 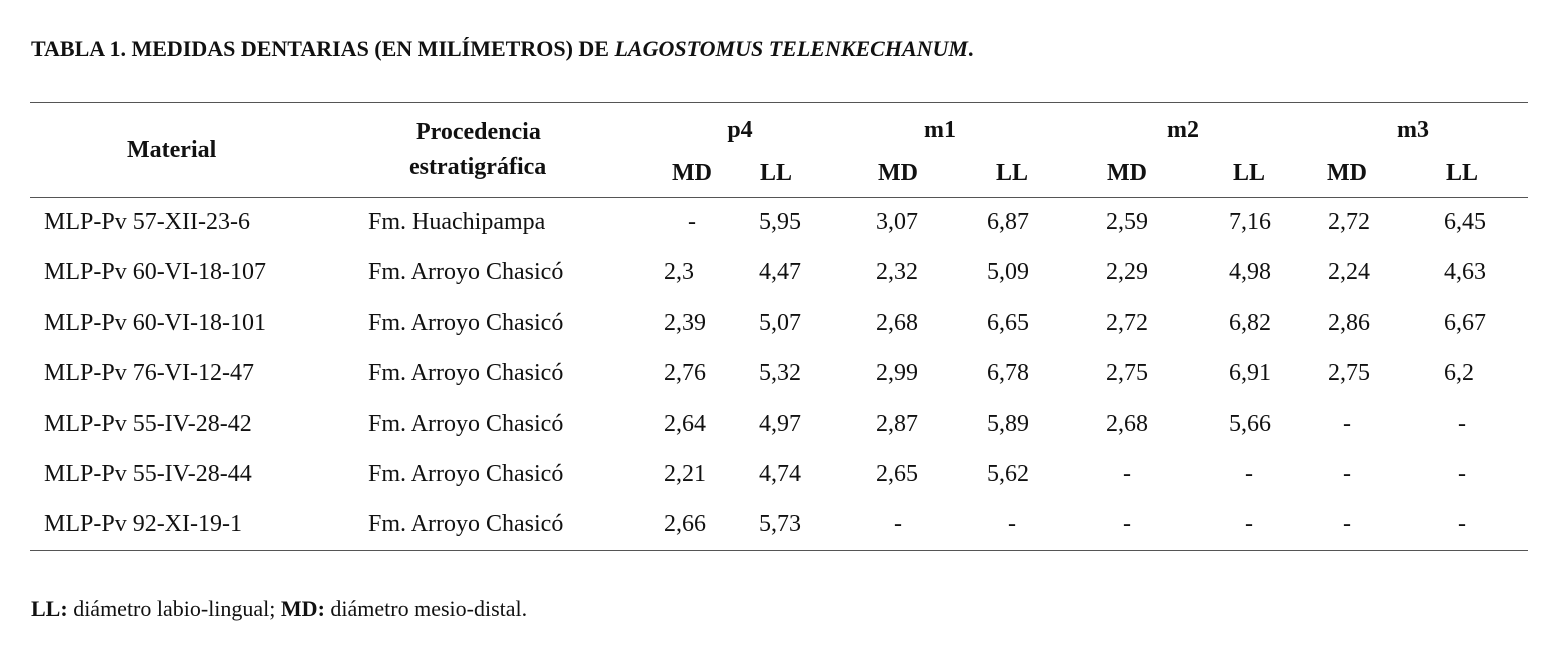 What do you see at coordinates (149, 373) in the screenshot?
I see `cell-material: MLP-Pv 76-VI-12-47` at bounding box center [149, 373].